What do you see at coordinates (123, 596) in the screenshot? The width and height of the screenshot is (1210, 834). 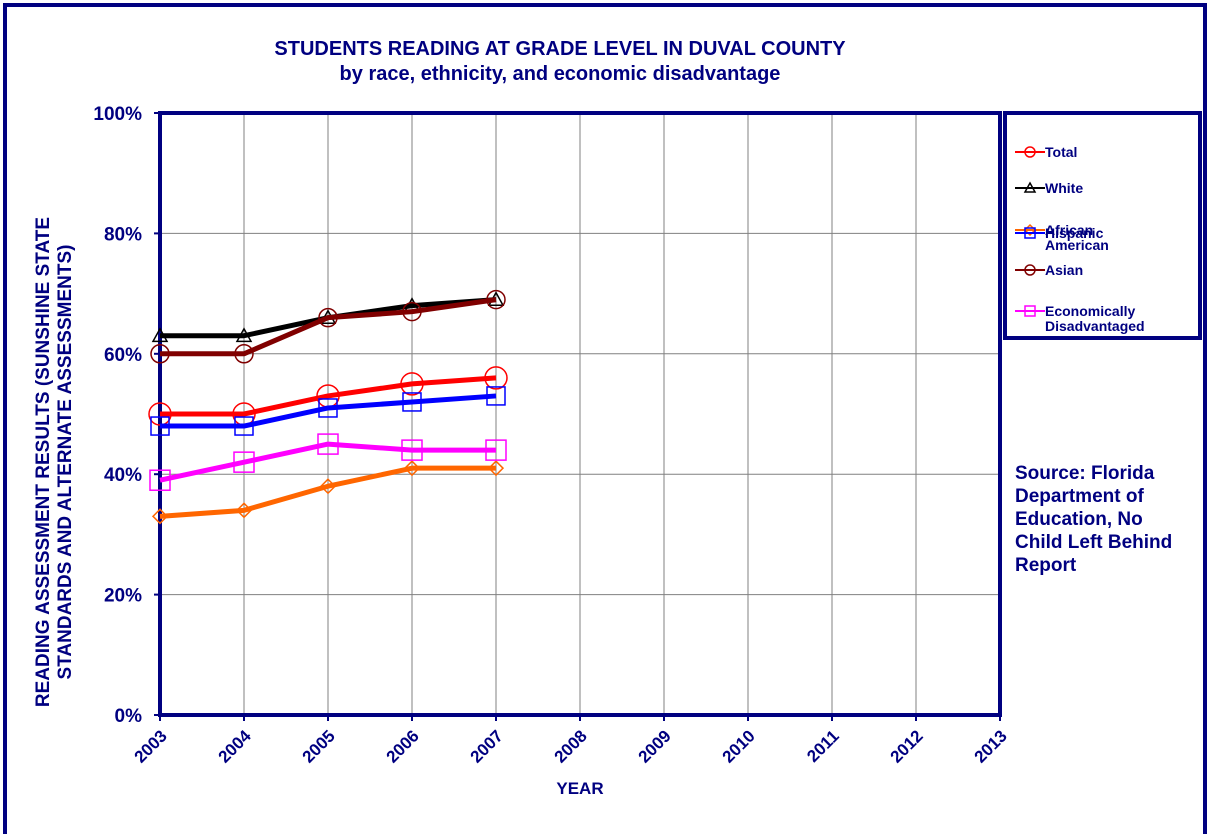 I see `y-tick-label: 20%` at bounding box center [123, 596].